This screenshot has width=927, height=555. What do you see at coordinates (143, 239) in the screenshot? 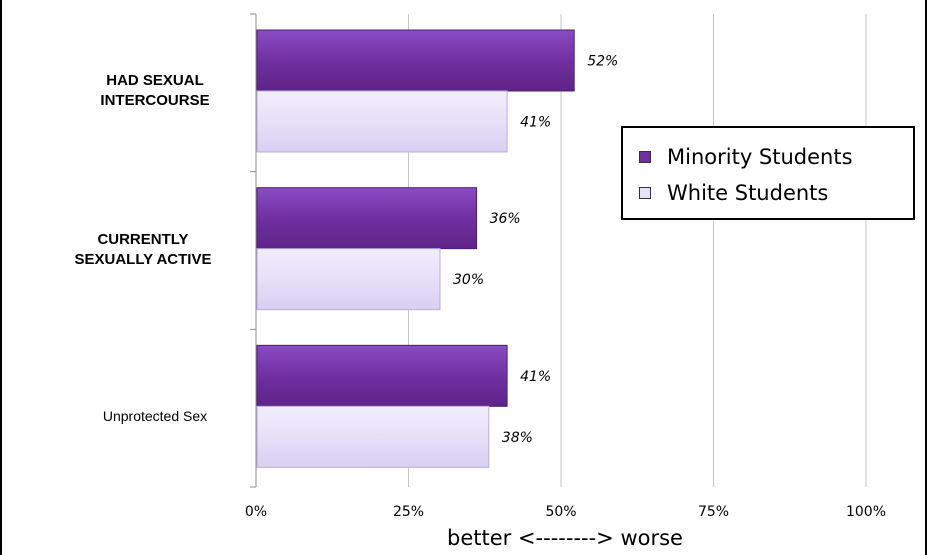
I see `category-label-line: CURRENTLY` at bounding box center [143, 239].